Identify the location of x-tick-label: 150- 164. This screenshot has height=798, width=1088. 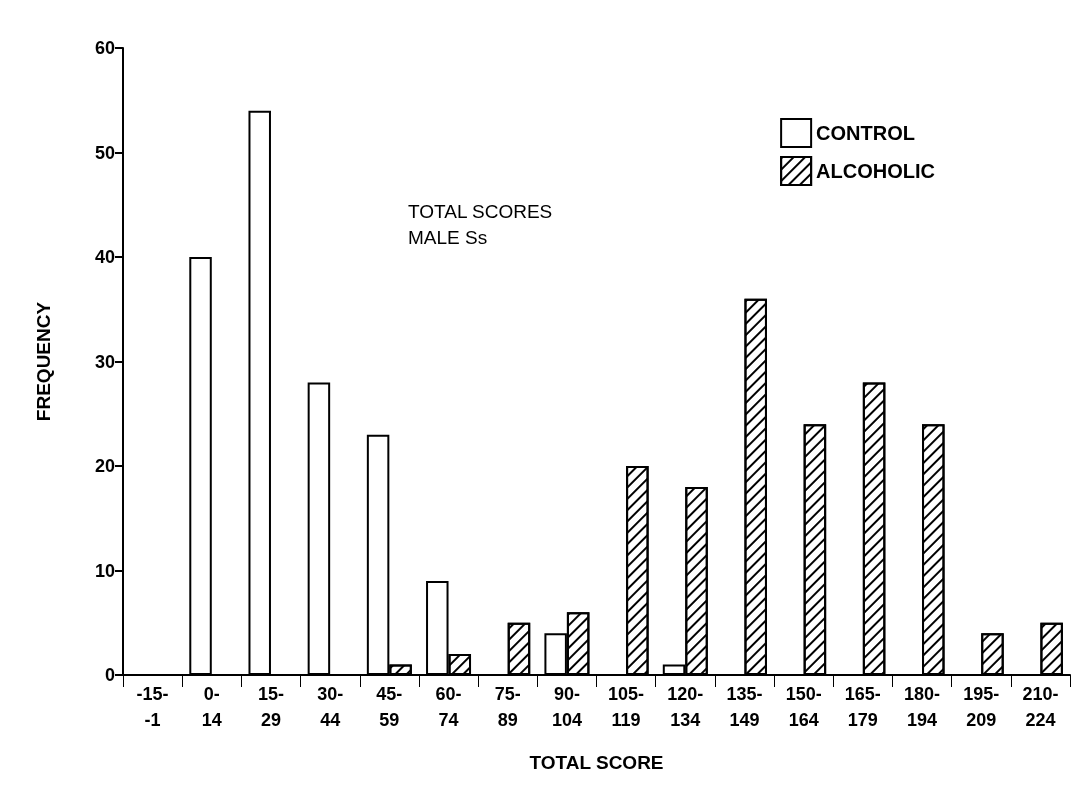
(803, 707).